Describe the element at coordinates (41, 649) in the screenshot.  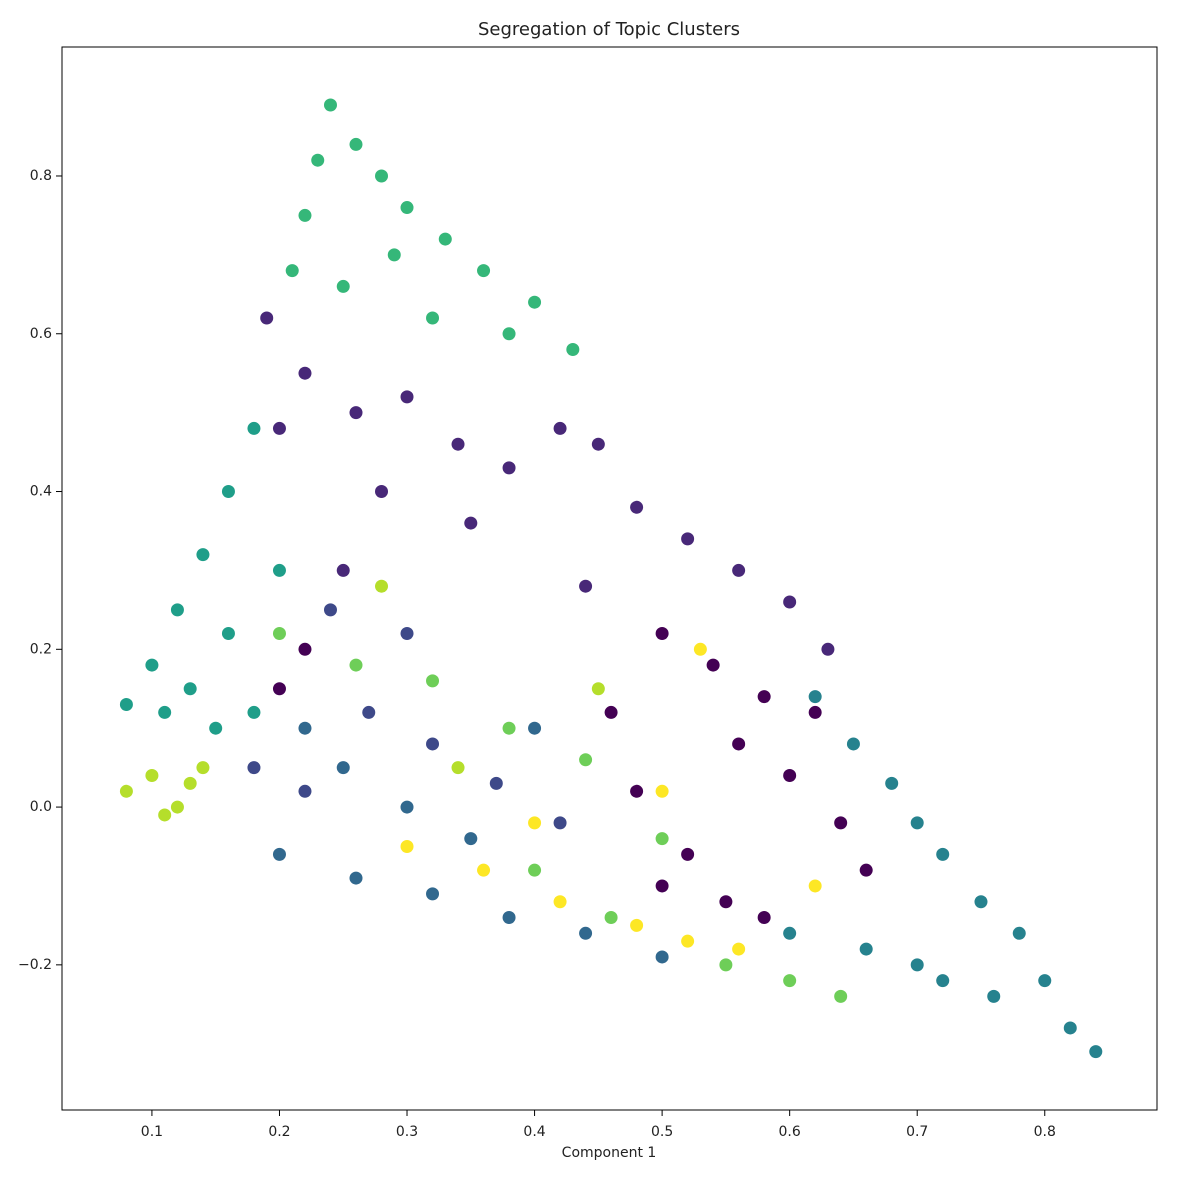
I see `y-tick-label: 0.2` at that location.